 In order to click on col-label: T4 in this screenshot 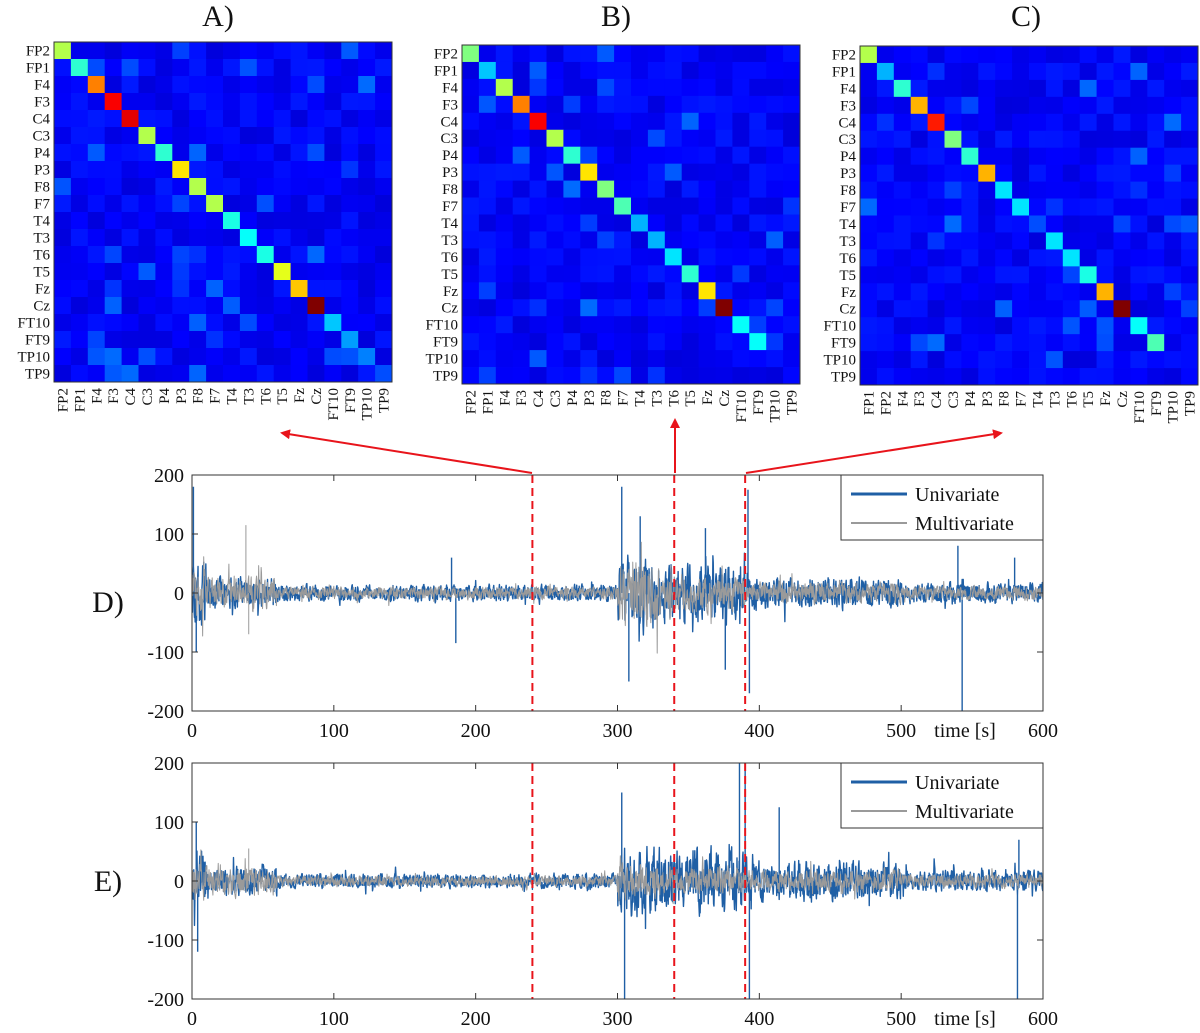, I will do `click(232, 396)`.